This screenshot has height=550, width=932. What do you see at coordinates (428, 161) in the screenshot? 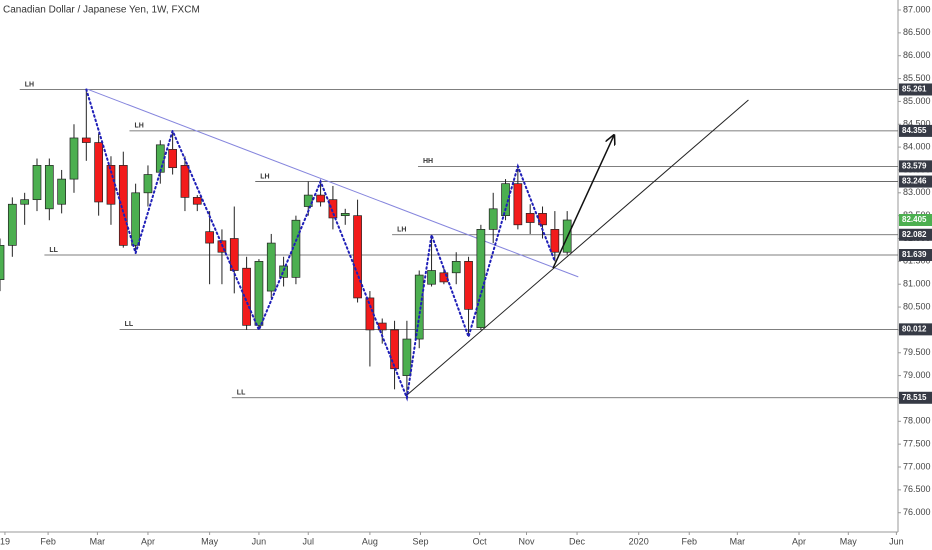
I see `level-tag: HH` at bounding box center [428, 161].